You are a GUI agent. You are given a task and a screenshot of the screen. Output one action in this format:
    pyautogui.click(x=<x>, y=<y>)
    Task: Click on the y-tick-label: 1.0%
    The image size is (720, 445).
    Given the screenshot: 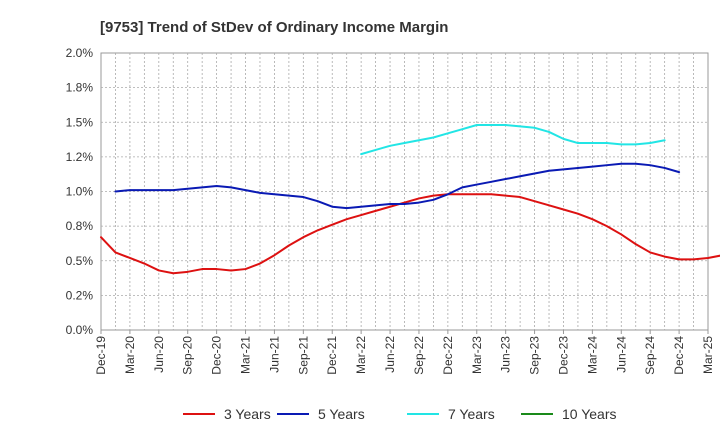 What is the action you would take?
    pyautogui.click(x=80, y=192)
    